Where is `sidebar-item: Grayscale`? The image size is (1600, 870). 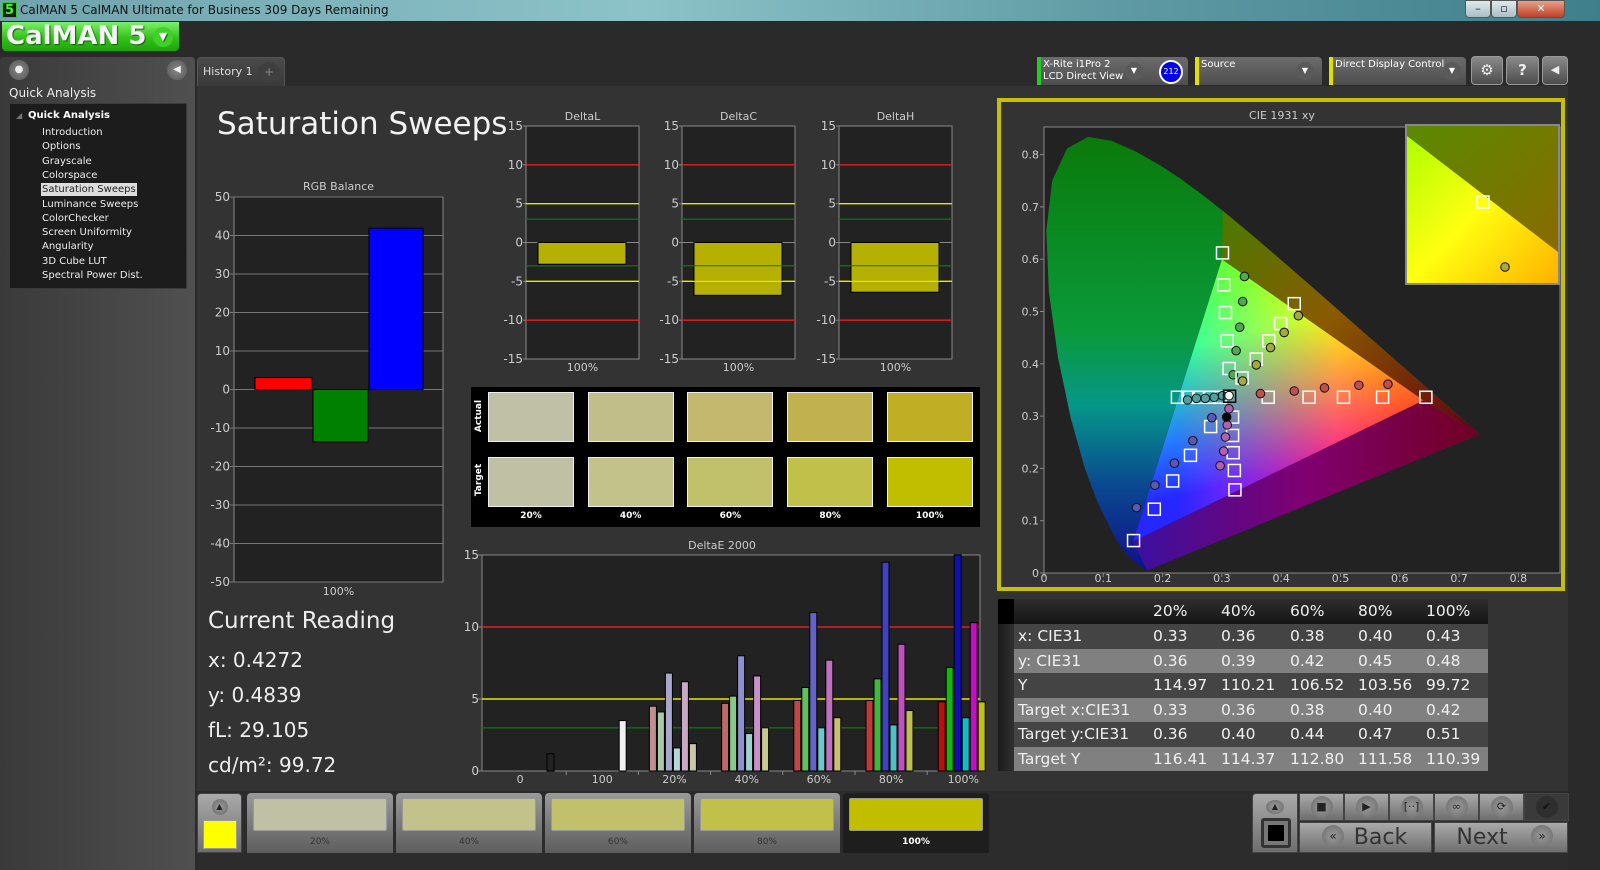
sidebar-item: Grayscale is located at coordinates (67, 161).